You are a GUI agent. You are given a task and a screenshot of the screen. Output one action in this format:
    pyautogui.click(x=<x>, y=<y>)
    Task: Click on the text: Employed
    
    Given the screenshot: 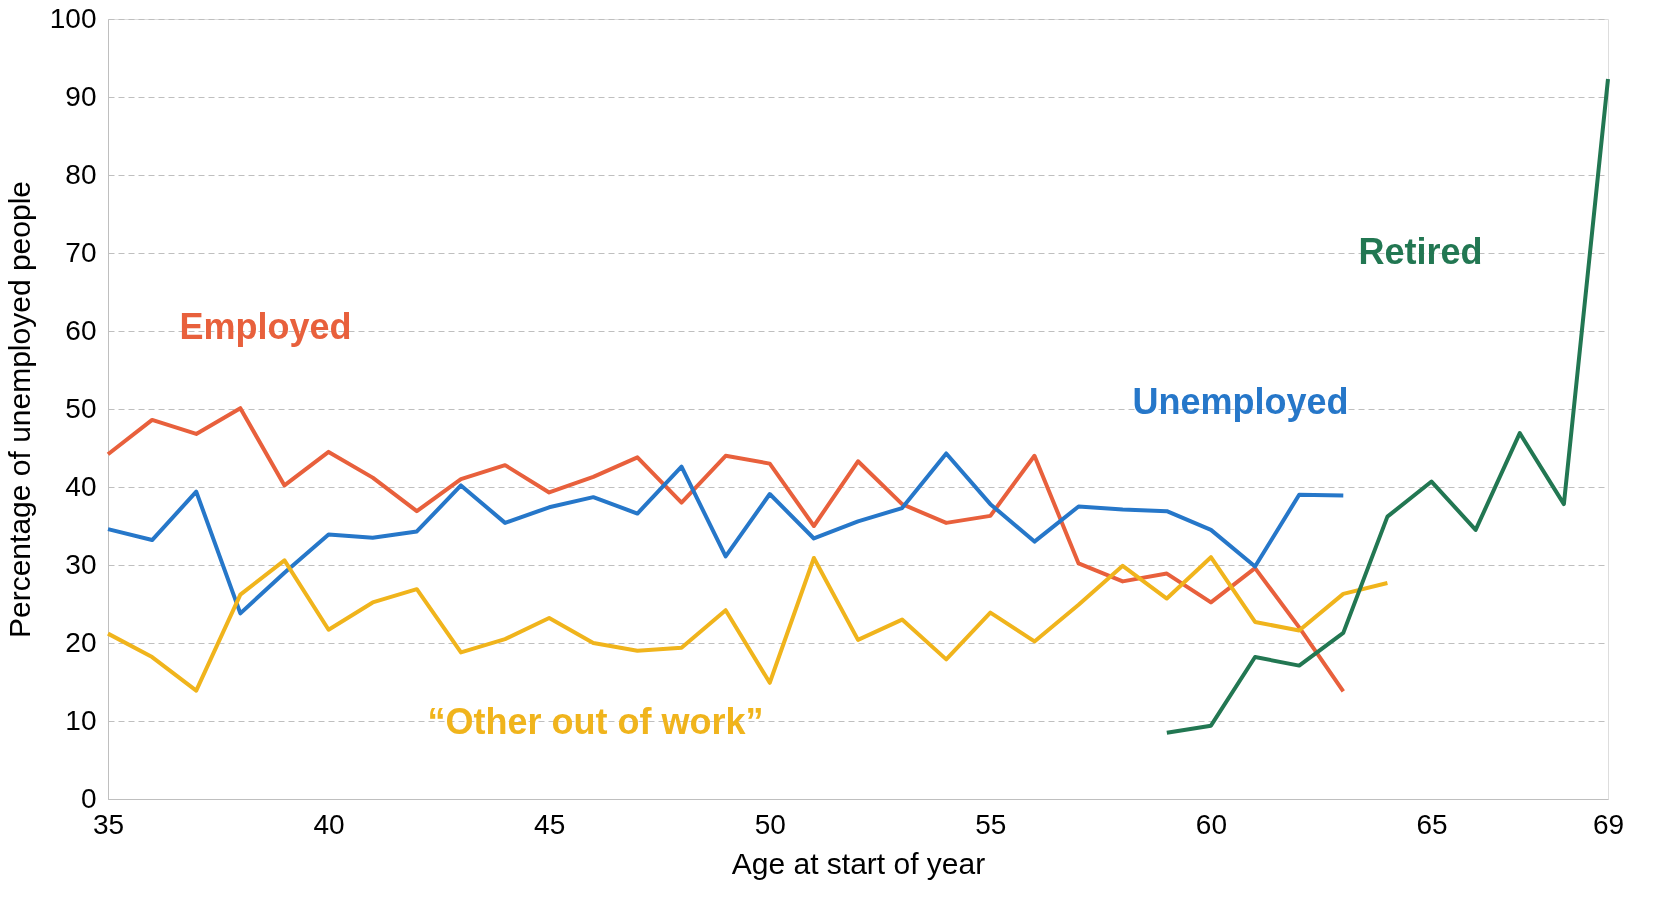 What is the action you would take?
    pyautogui.click(x=265, y=326)
    